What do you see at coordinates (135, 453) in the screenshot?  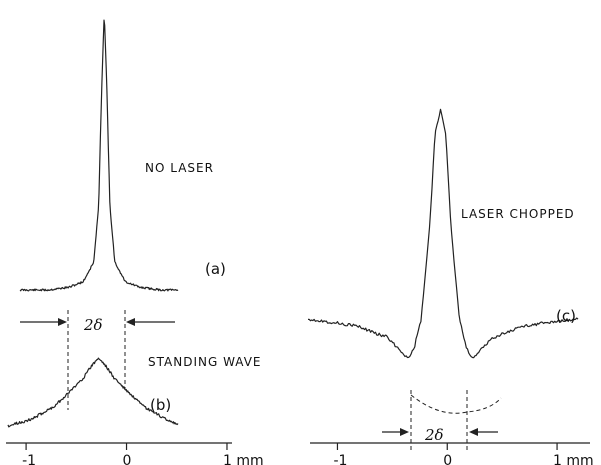 I see `x-axis-left: -1 0 1 mm` at bounding box center [135, 453].